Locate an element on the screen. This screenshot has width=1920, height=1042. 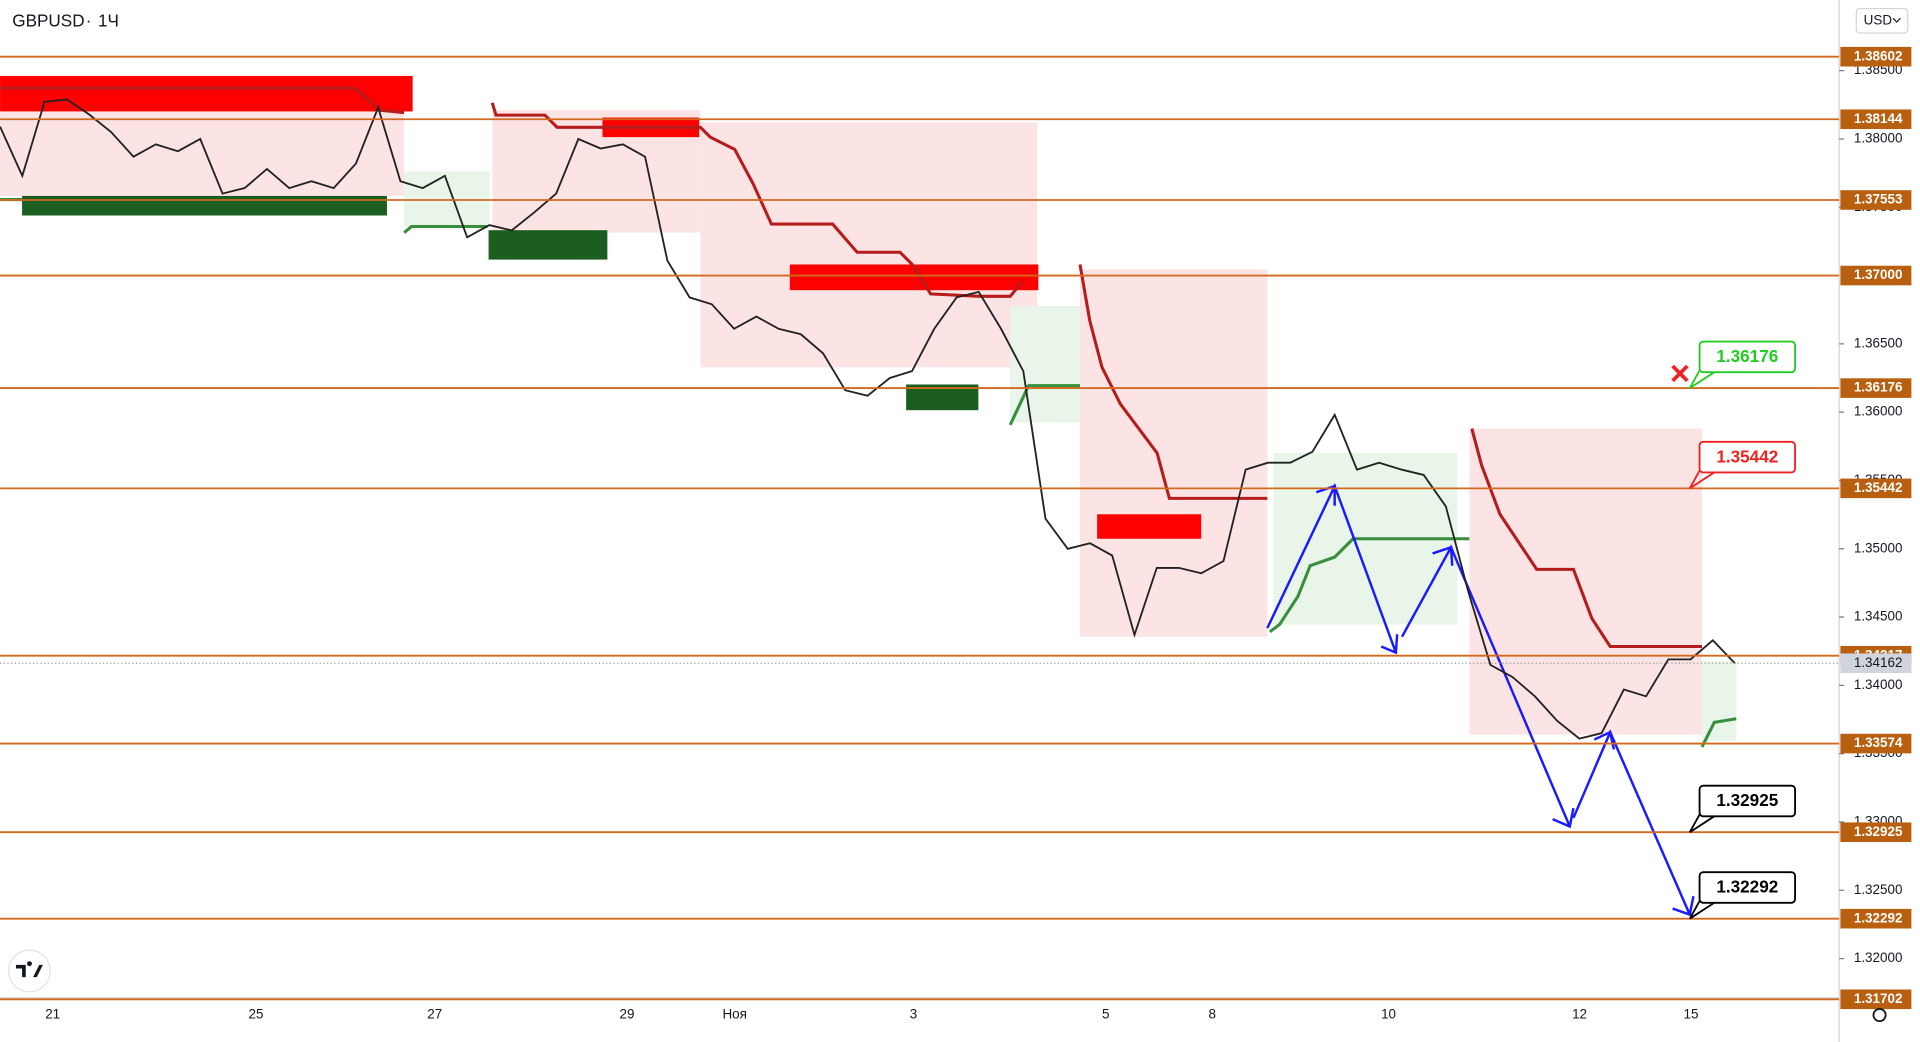
callout-label: 1.32292 is located at coordinates (1747, 887).